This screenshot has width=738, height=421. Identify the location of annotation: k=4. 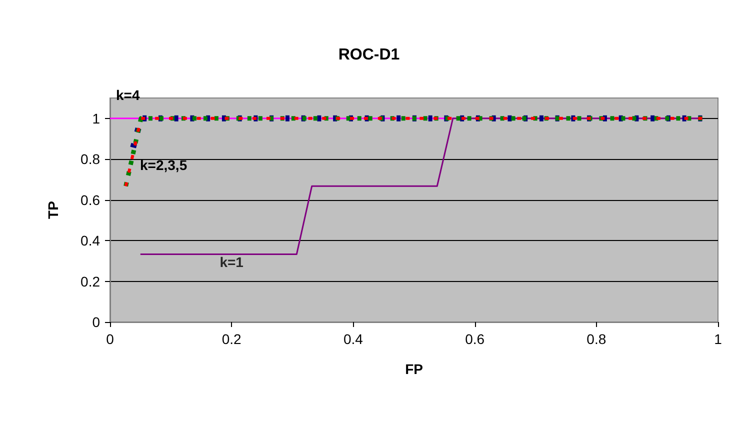
(128, 95).